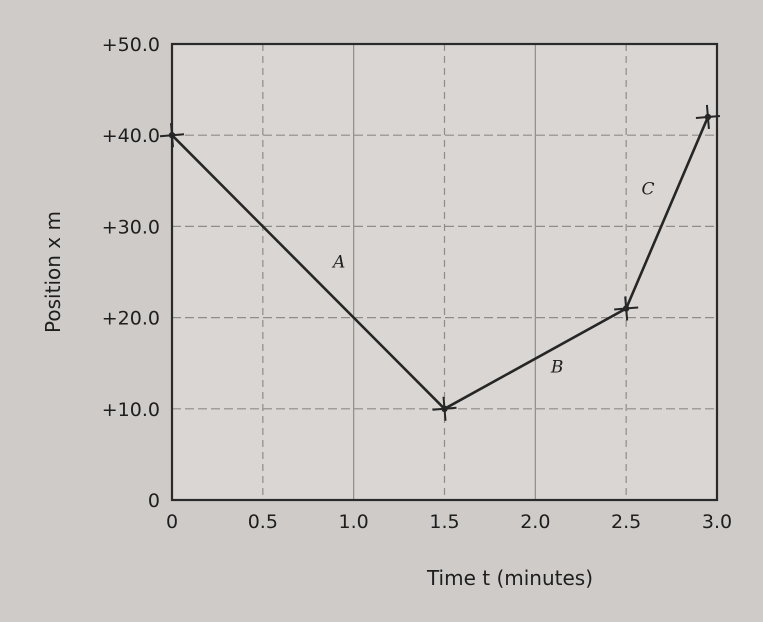 This screenshot has width=763, height=622. Describe the element at coordinates (172, 522) in the screenshot. I see `x-tick-label: 0` at that location.